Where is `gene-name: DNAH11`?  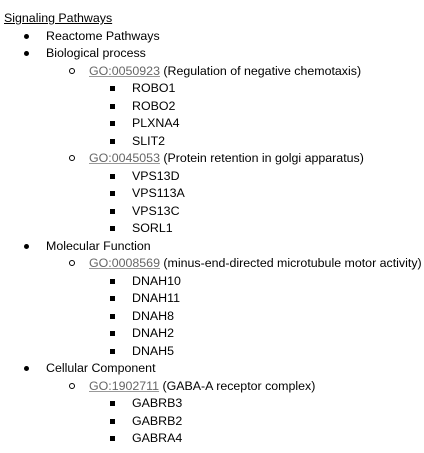
gene-name: DNAH11 is located at coordinates (156, 298).